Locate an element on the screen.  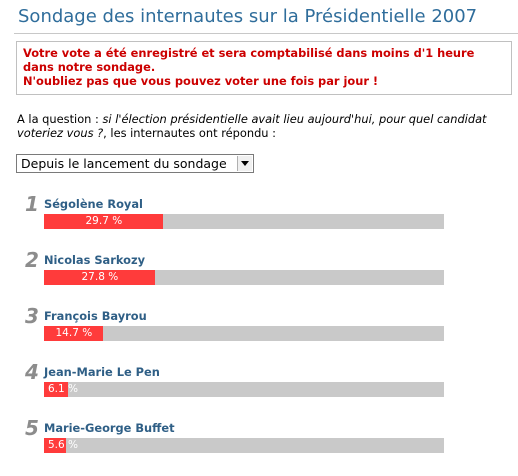
result-row: 1 Ségolène Royal 29.7 % is located at coordinates (259, 221).